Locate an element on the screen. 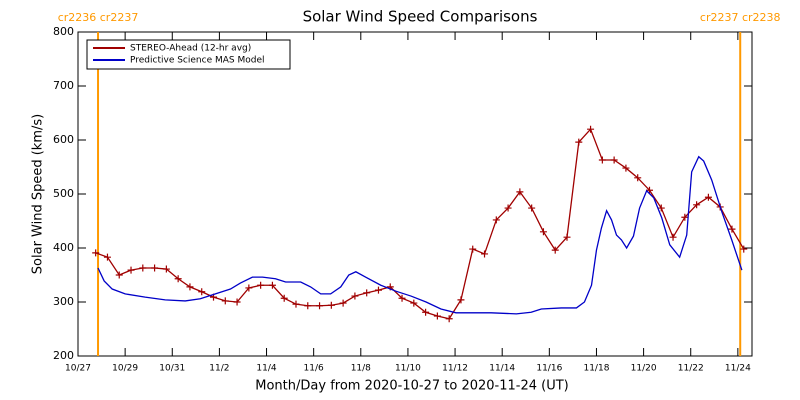 The image size is (800, 400). legend-label: Predictive Science MAS Model is located at coordinates (197, 61).